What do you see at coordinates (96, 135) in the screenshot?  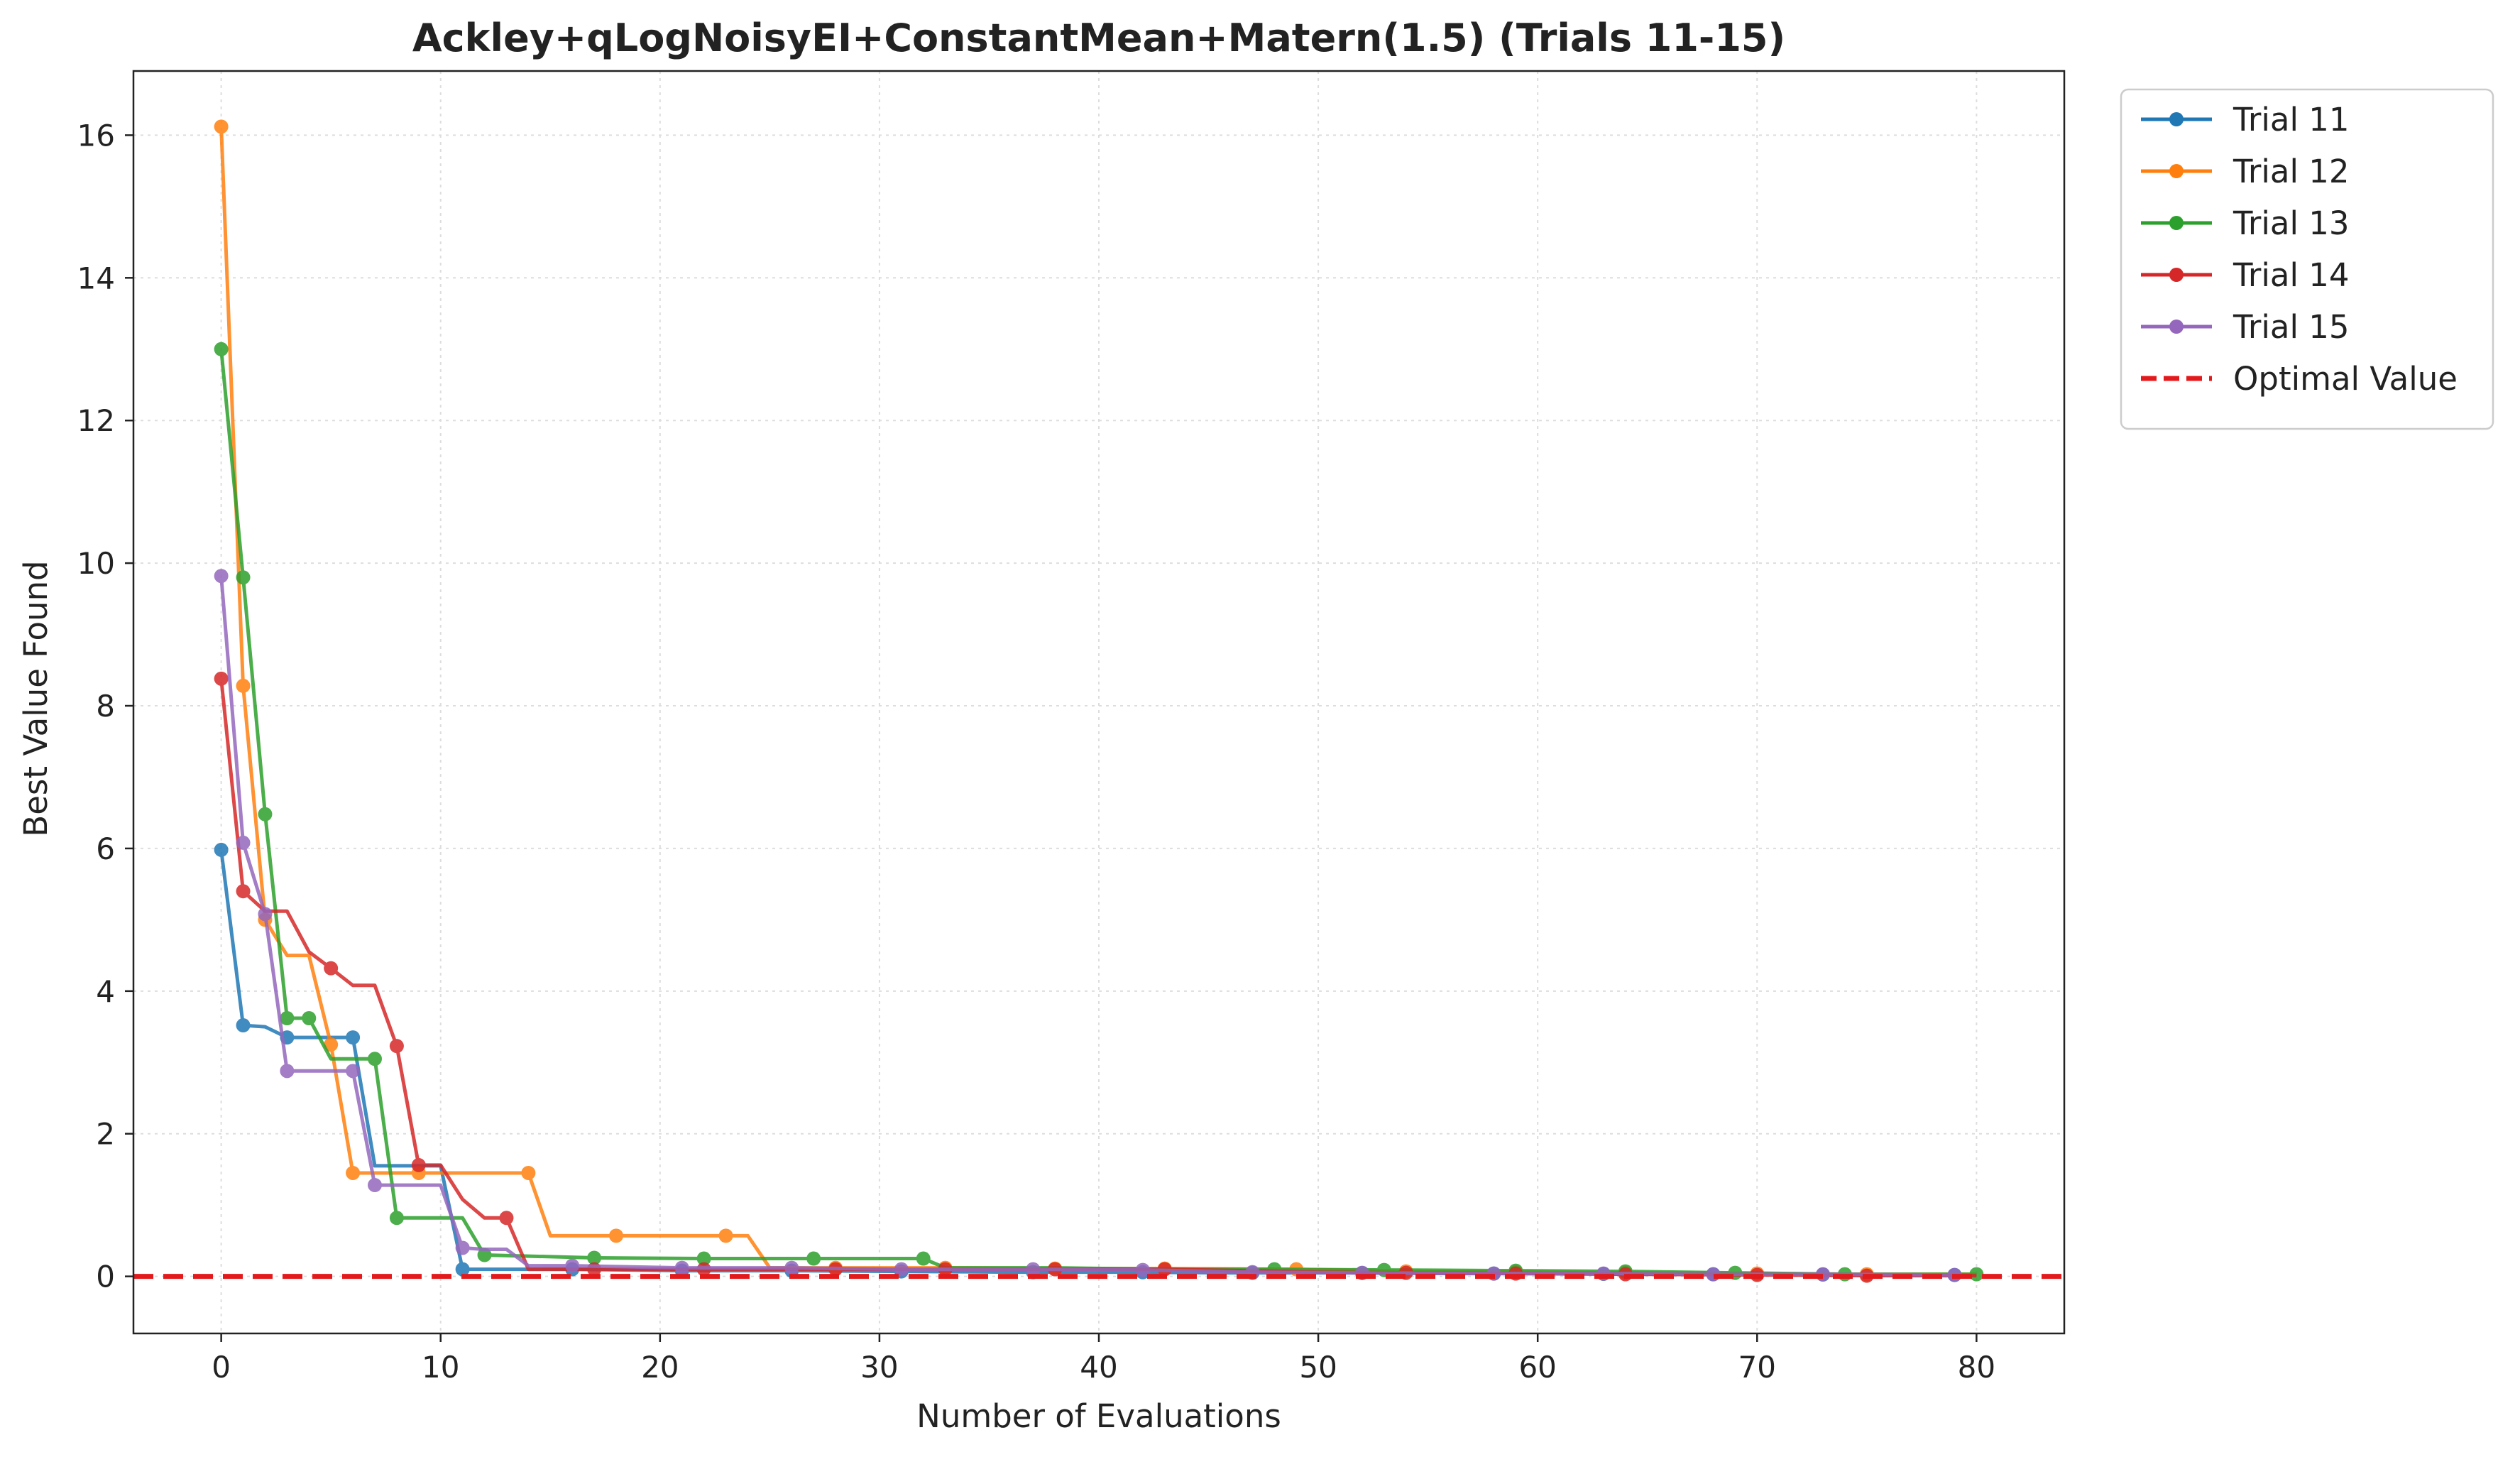 I see `y-tick-label: 16` at bounding box center [96, 135].